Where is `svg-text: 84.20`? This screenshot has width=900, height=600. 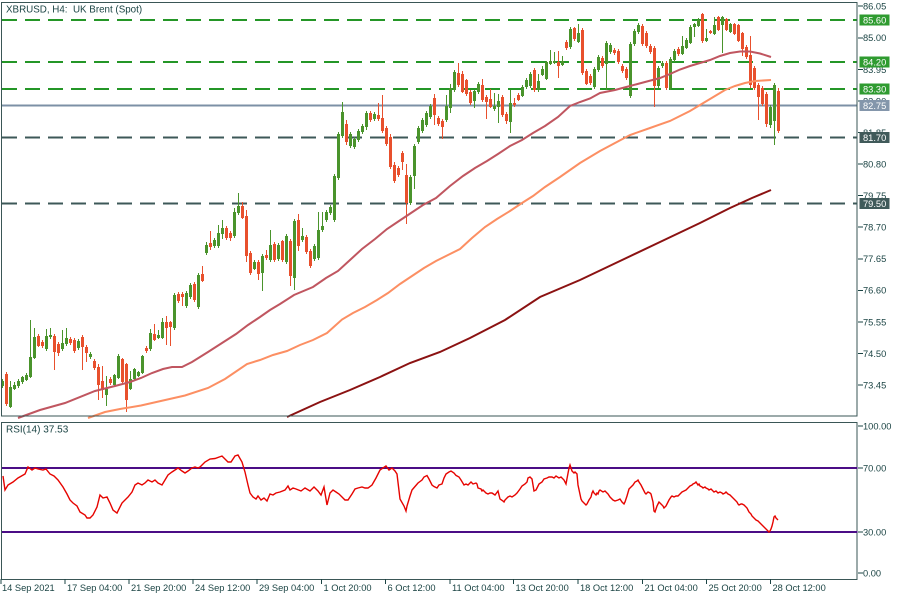 svg-text: 84.20 is located at coordinates (874, 62).